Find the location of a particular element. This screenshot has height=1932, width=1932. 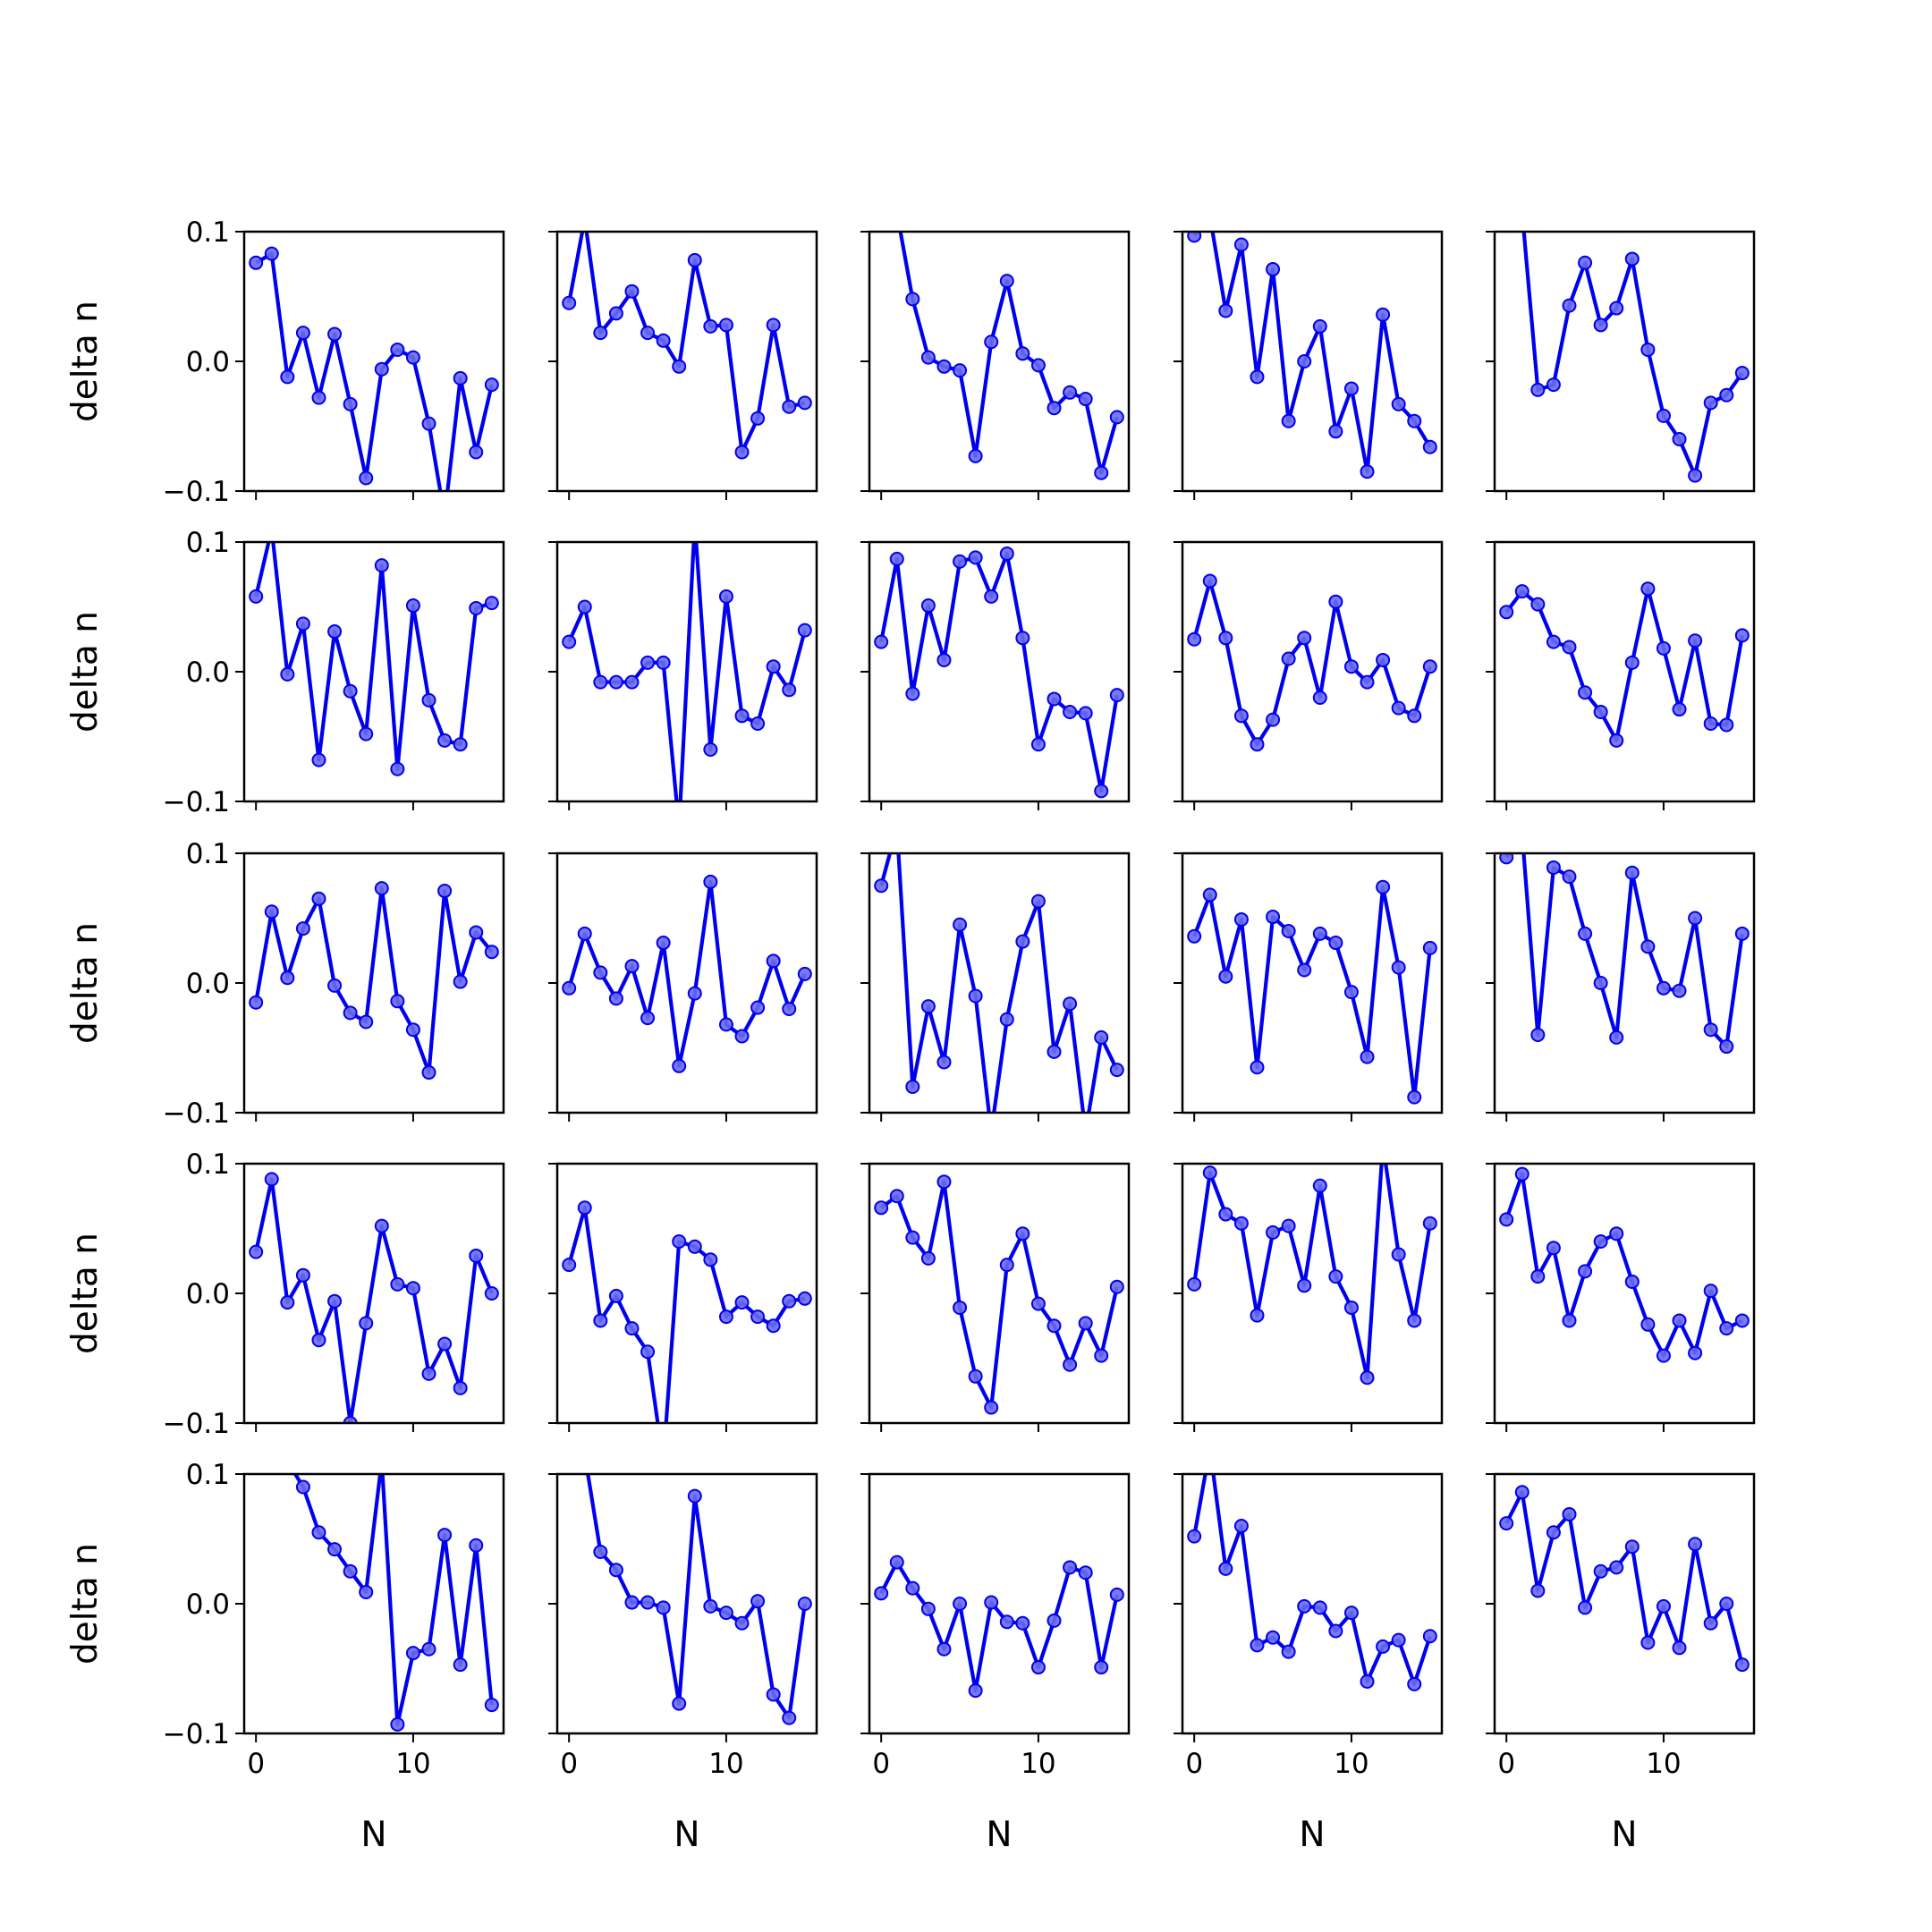

subplot-3-0: −0.1 0.0 0.1 delta n is located at coordinates (285, 1294).